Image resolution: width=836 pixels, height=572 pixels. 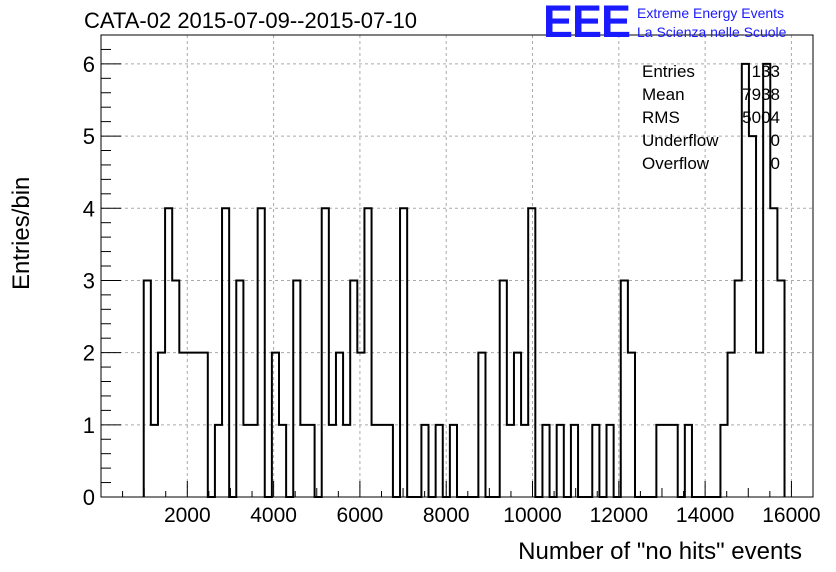 I want to click on stat-value: 133, so click(x=765, y=71).